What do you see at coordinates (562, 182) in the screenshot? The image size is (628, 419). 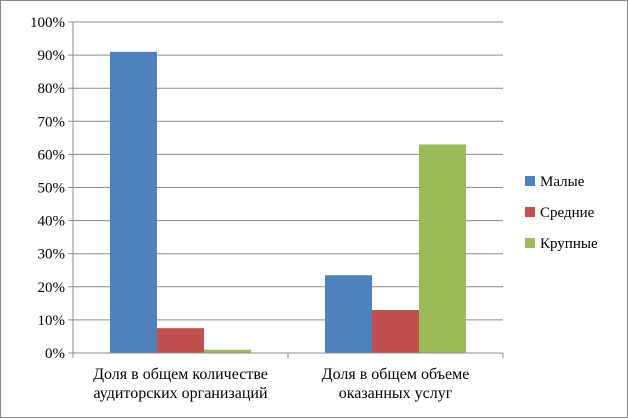 I see `legend-label-Малые: Малые` at bounding box center [562, 182].